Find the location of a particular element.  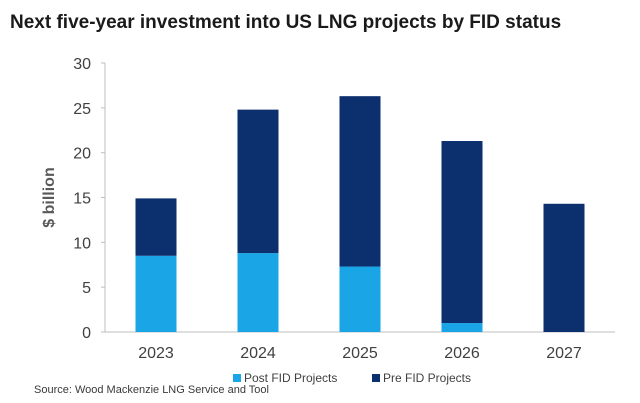

y-tick-label: 25 is located at coordinates (82, 109).